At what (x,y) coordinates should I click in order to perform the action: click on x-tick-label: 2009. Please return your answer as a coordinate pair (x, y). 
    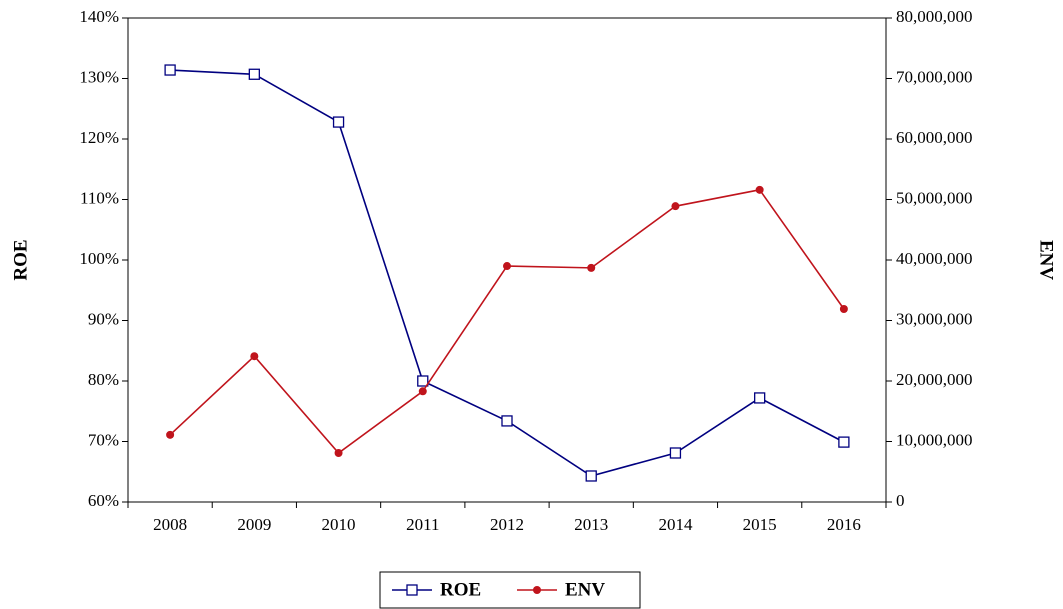
    Looking at the image, I should click on (254, 524).